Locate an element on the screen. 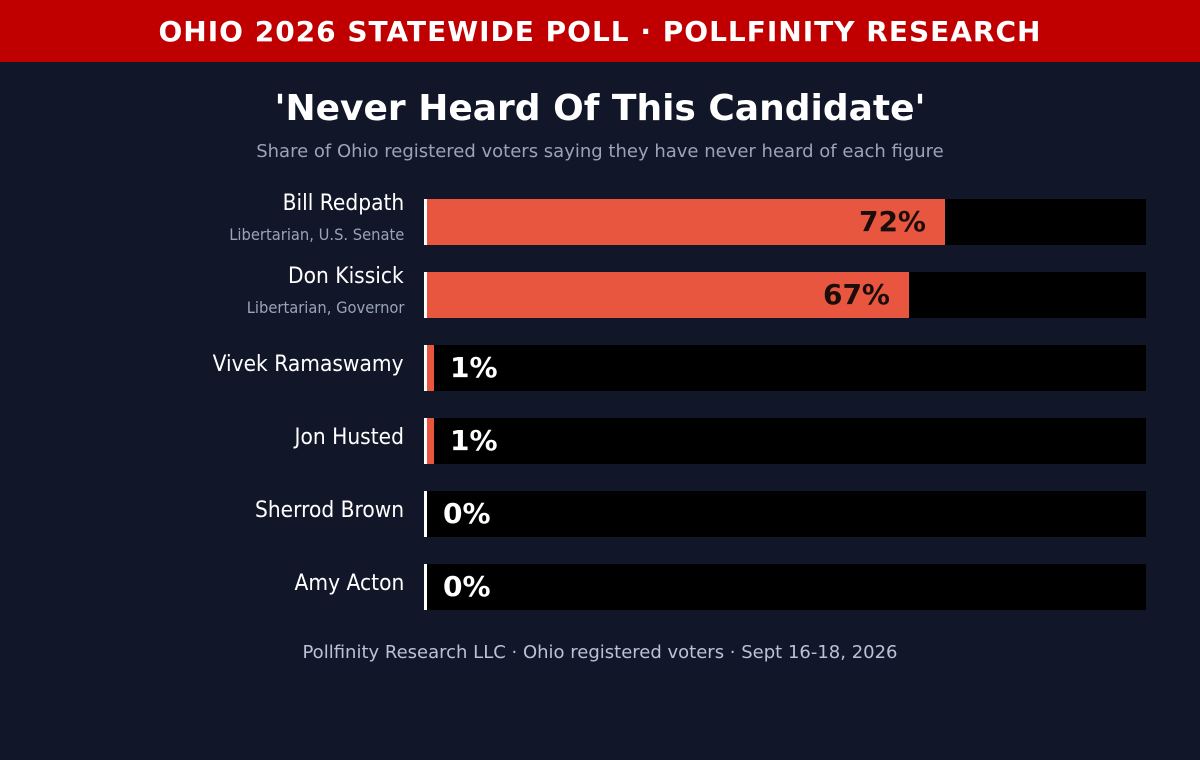 The width and height of the screenshot is (1200, 760). category-sublabel: Libertarian, Governor is located at coordinates (325, 307).